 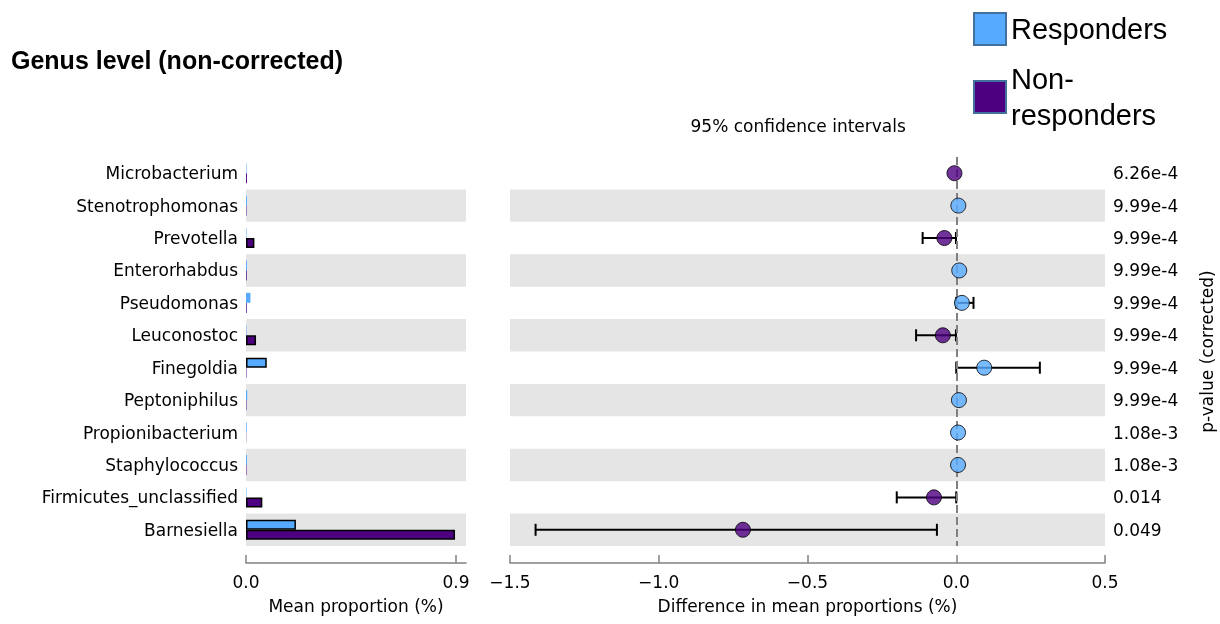 I want to click on x-axis-title: Difference in mean proportions (%), so click(x=807, y=605).